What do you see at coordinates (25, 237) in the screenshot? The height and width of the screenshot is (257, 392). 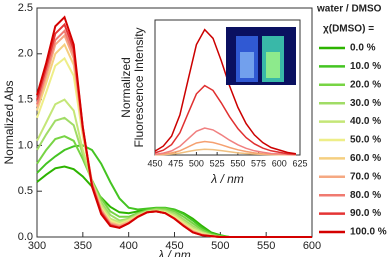 I see `y-tick-label: 0.0` at bounding box center [25, 237].